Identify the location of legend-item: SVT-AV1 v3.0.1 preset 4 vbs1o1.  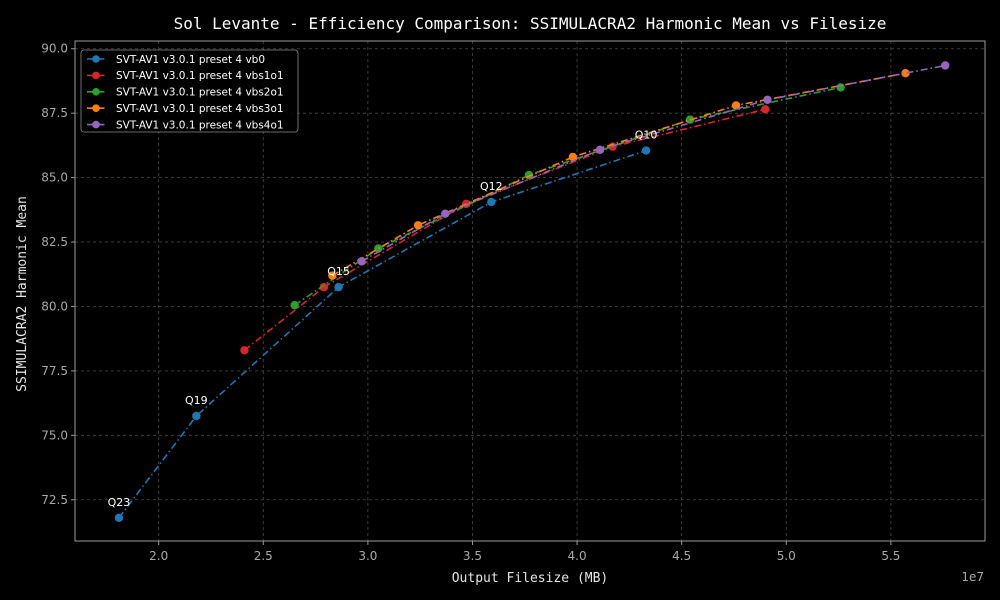
(185, 76).